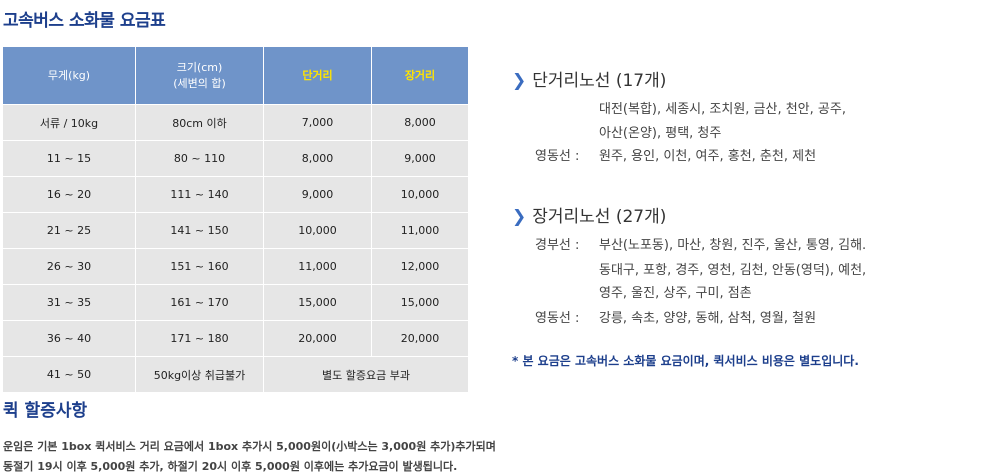  Describe the element at coordinates (69, 302) in the screenshot. I see `cell-weight: 31 ~ 35` at that location.